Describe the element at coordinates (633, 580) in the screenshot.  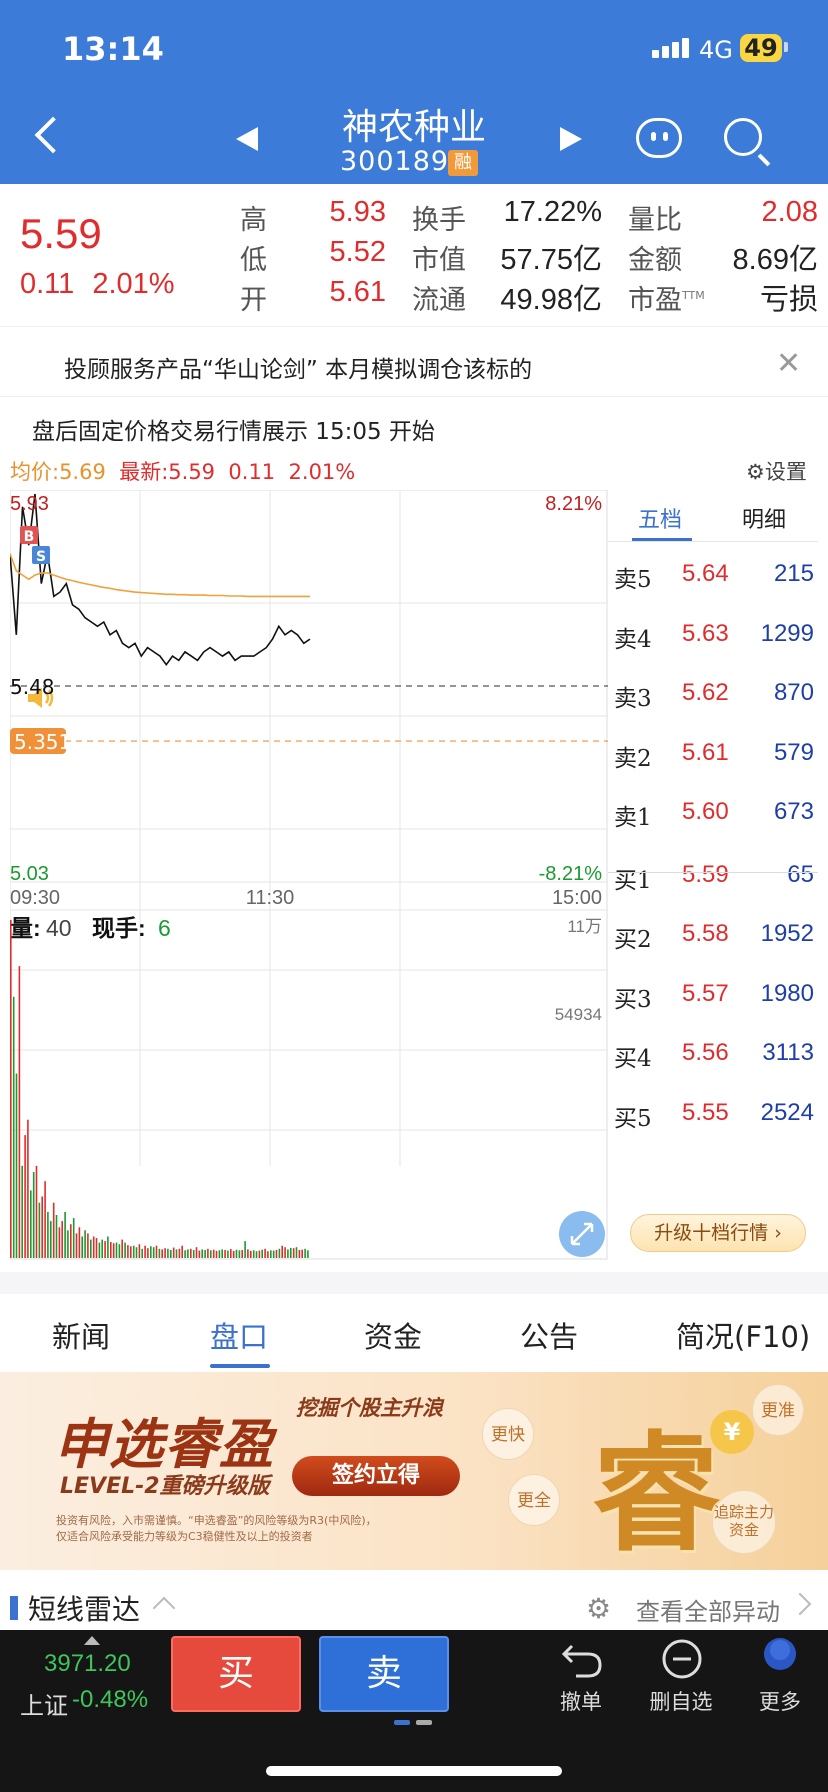
I see `level-label: 卖5` at that location.